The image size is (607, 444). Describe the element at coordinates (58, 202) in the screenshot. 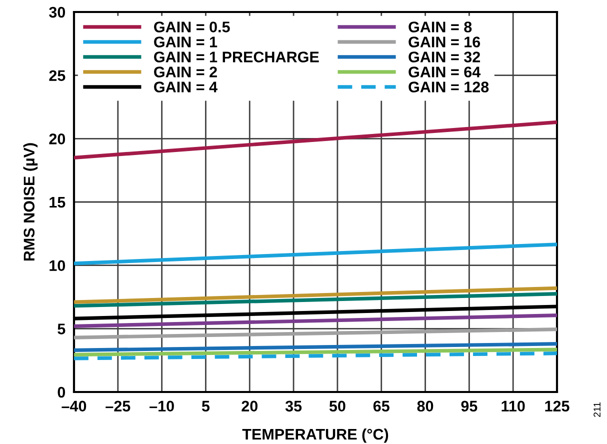

I see `y-tick-label: 15` at that location.